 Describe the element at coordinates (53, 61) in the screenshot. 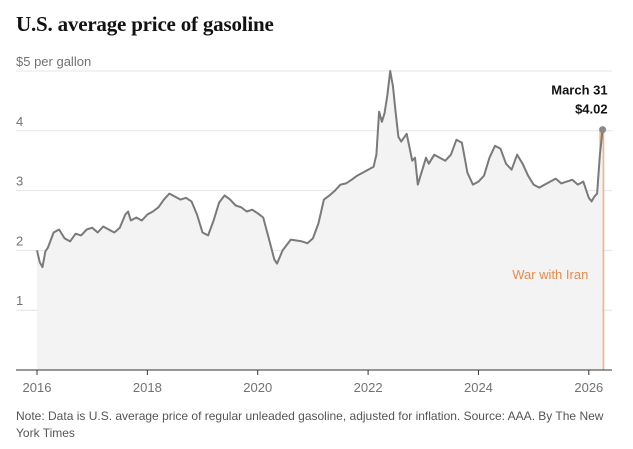

I see `y-tick-label-5: $5 per gallon` at that location.